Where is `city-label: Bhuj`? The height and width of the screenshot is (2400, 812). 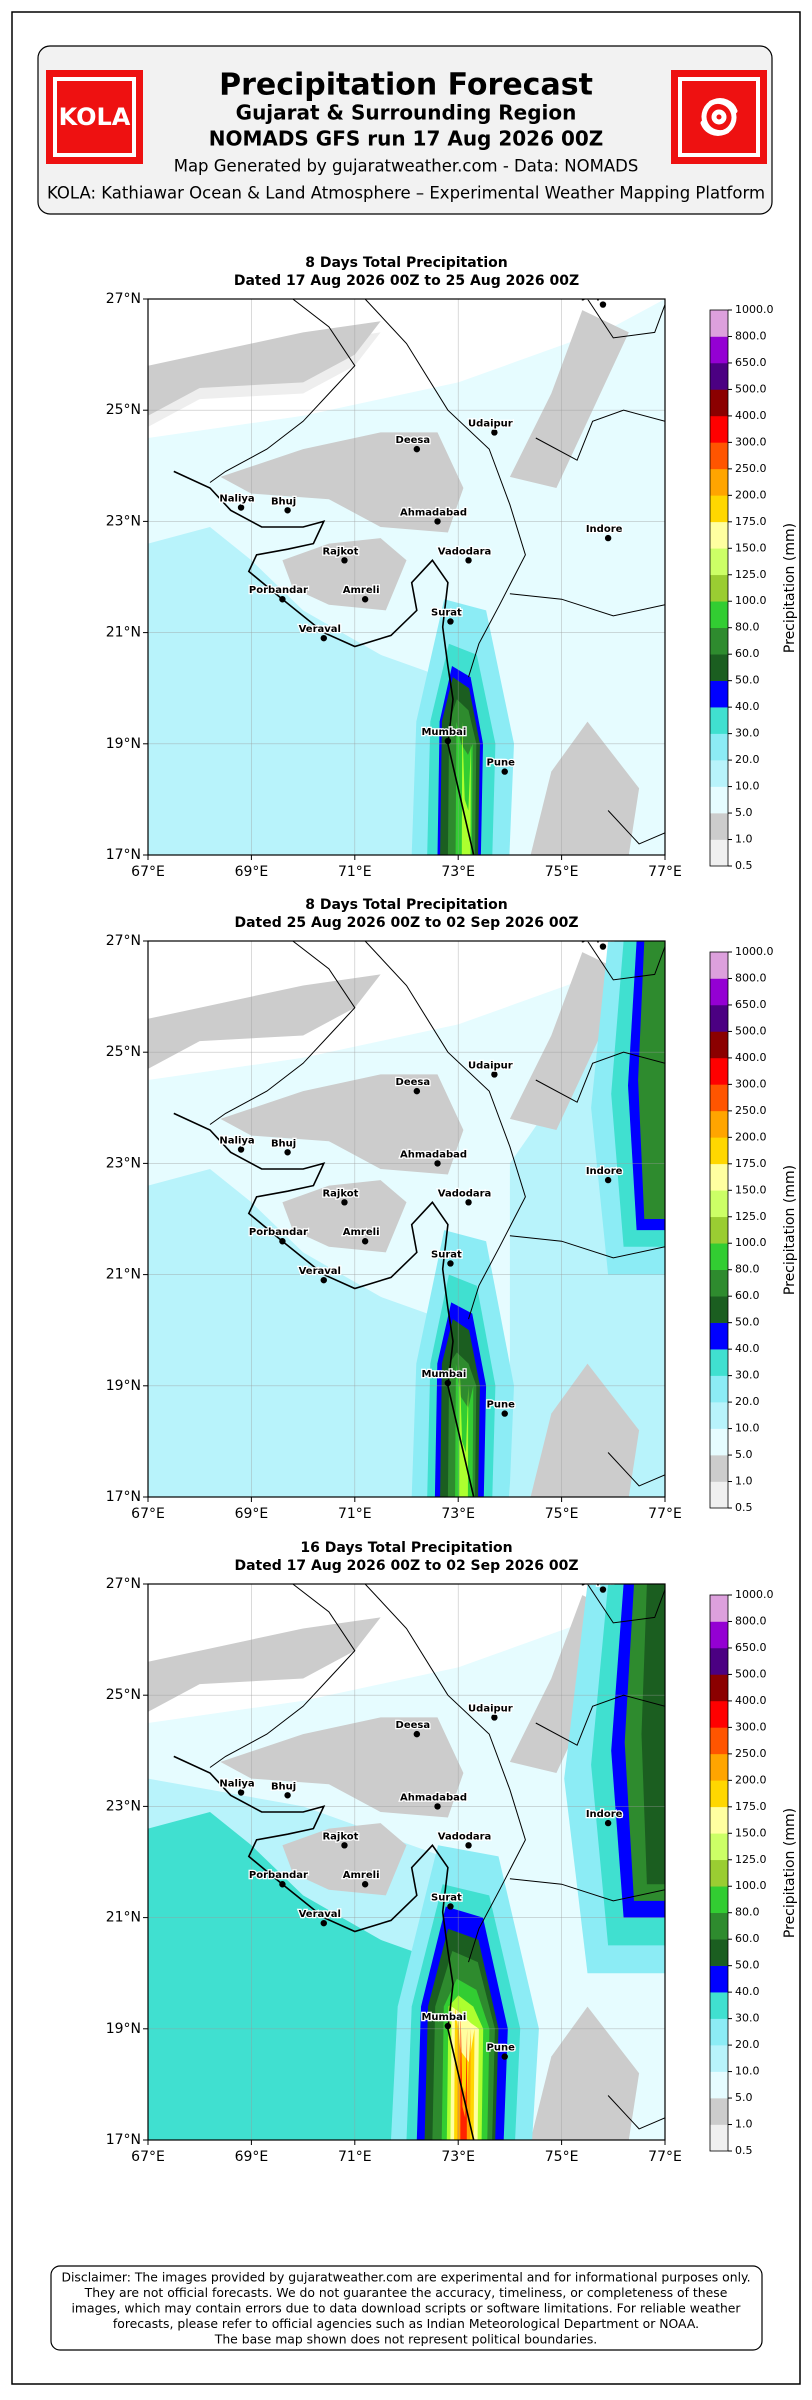
city-label: Bhuj is located at coordinates (283, 1786).